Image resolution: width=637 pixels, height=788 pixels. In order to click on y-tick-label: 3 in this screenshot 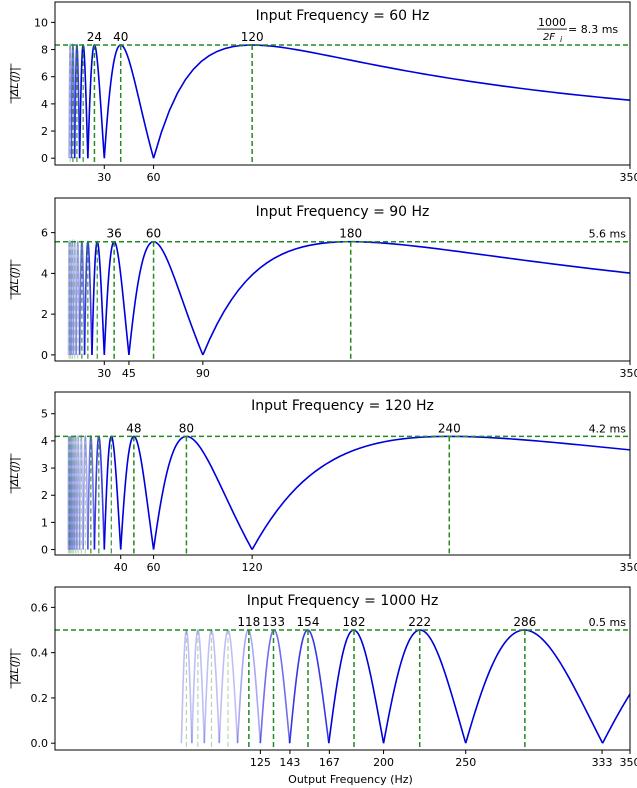, I will do `click(44, 468)`.